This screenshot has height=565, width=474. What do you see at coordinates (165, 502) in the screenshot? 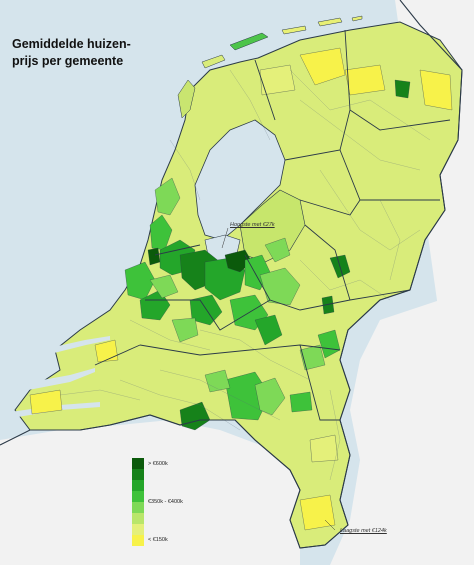
I see `legend-mid-label: €350k - €400k` at bounding box center [165, 502].